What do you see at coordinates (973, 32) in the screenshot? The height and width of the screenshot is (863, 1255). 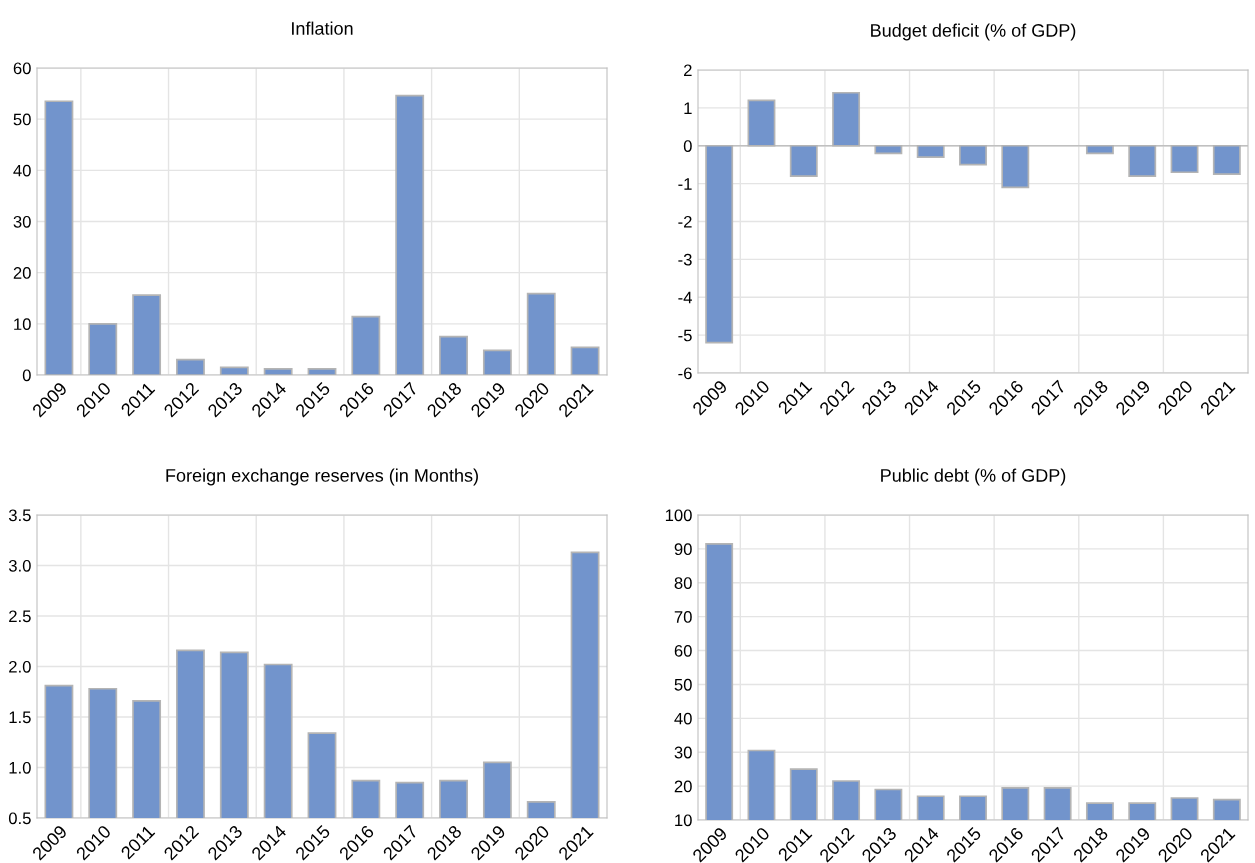 I see `chart-title: Budget deficit (% of GDP)` at bounding box center [973, 32].